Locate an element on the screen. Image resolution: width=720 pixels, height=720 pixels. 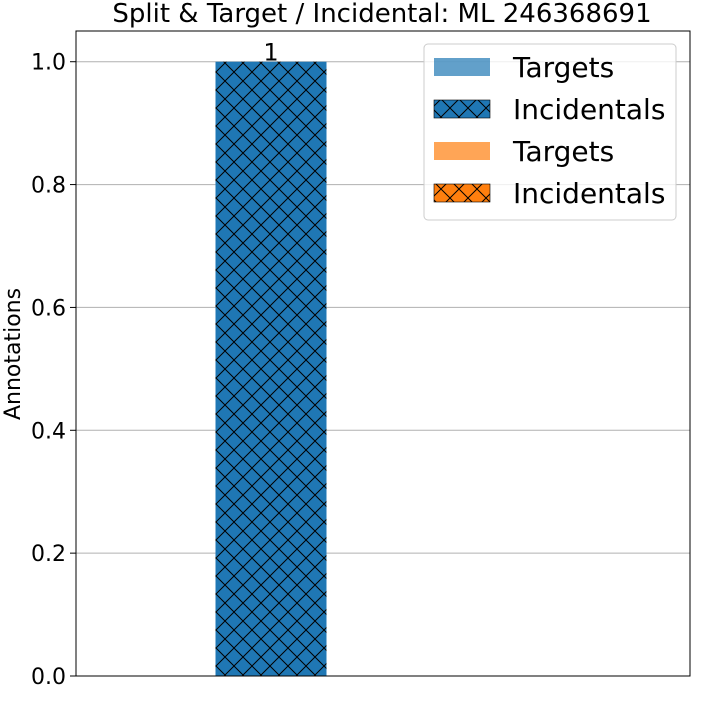
bar-value-label: 1 is located at coordinates (270, 53).